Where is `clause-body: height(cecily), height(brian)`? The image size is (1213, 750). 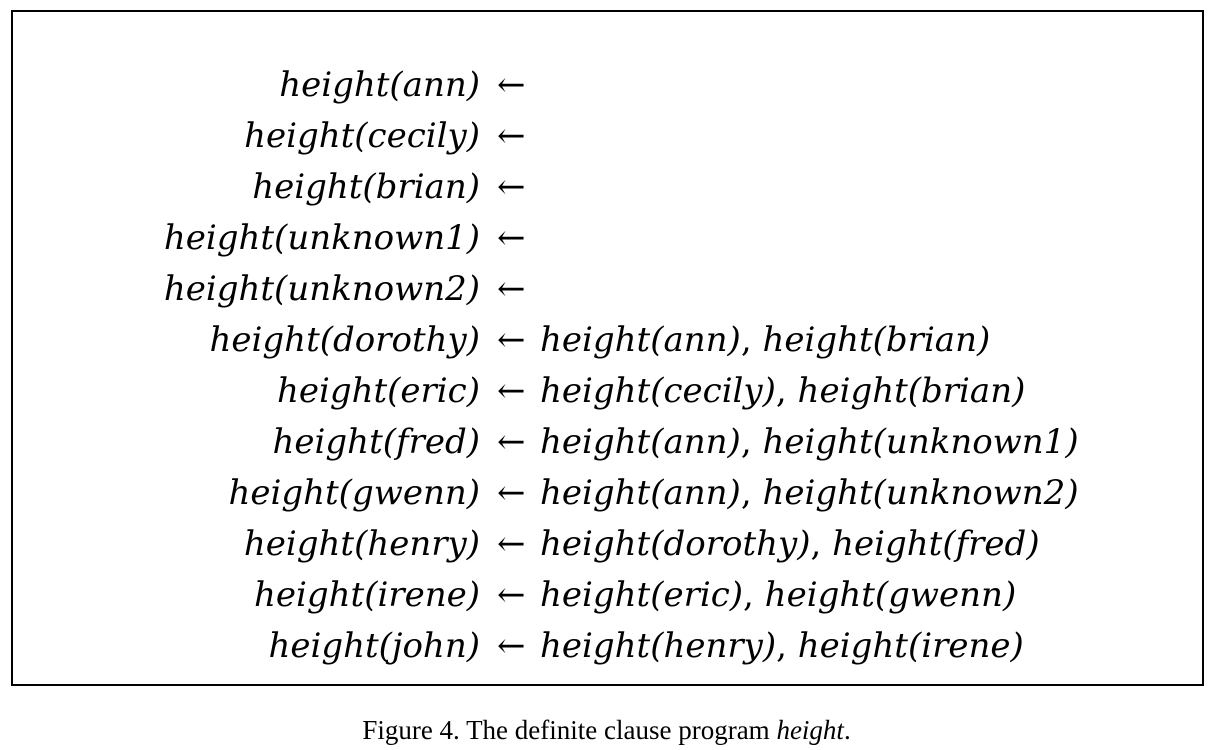 clause-body: height(cecily), height(brian) is located at coordinates (782, 391).